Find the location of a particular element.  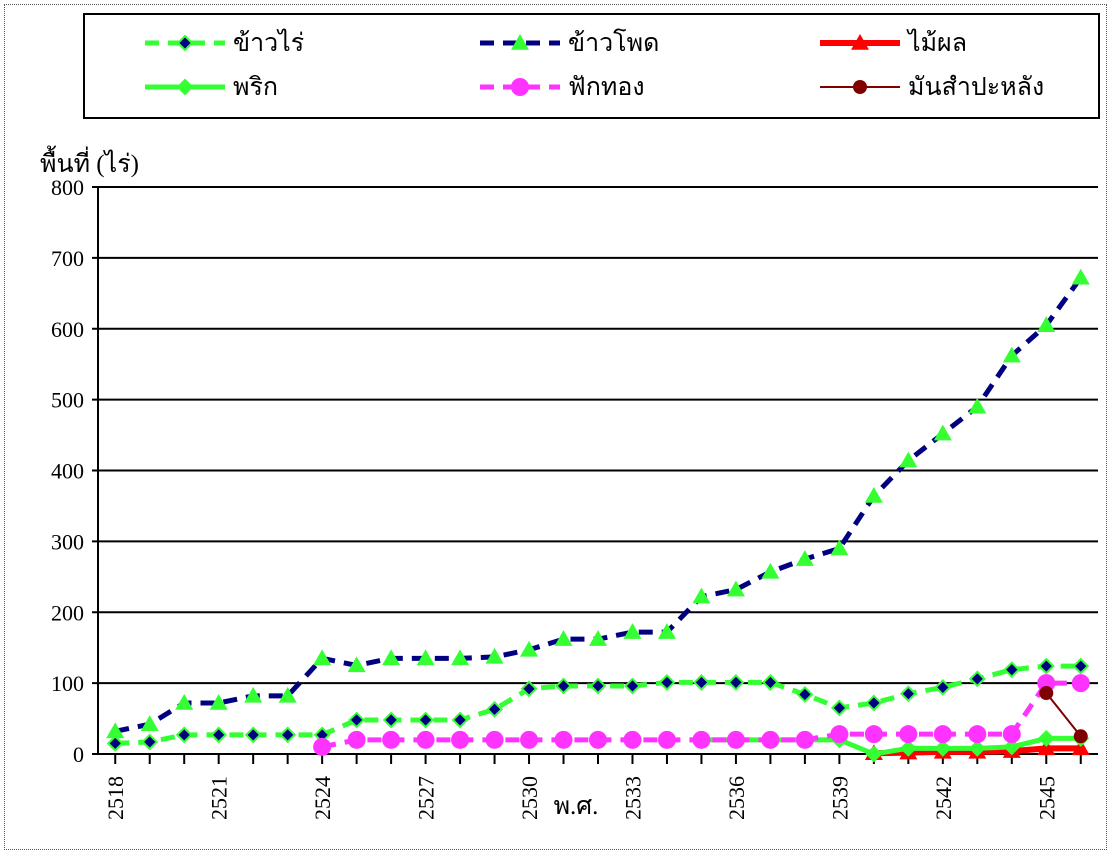

y-tick-label: 700 is located at coordinates (67, 258).